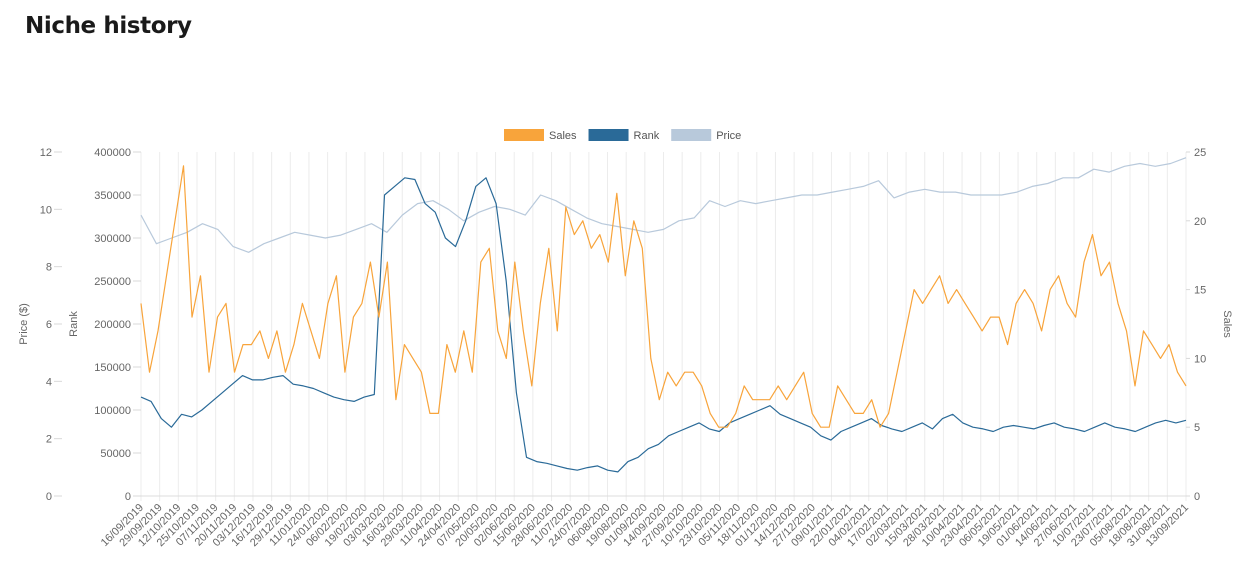  Describe the element at coordinates (112, 368) in the screenshot. I see `rank-tick-label: 150000` at that location.